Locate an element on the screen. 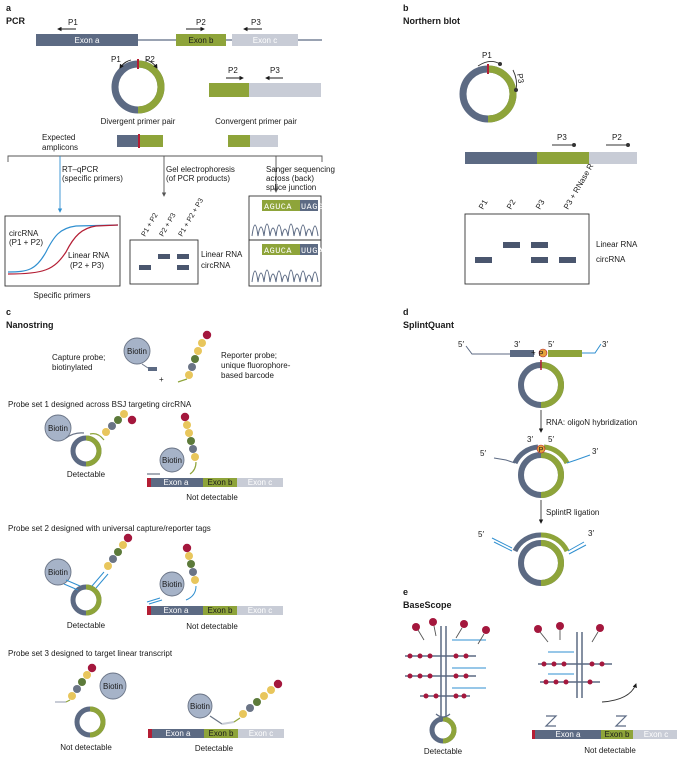  ps2-detectable: Detectable is located at coordinates (86, 625).